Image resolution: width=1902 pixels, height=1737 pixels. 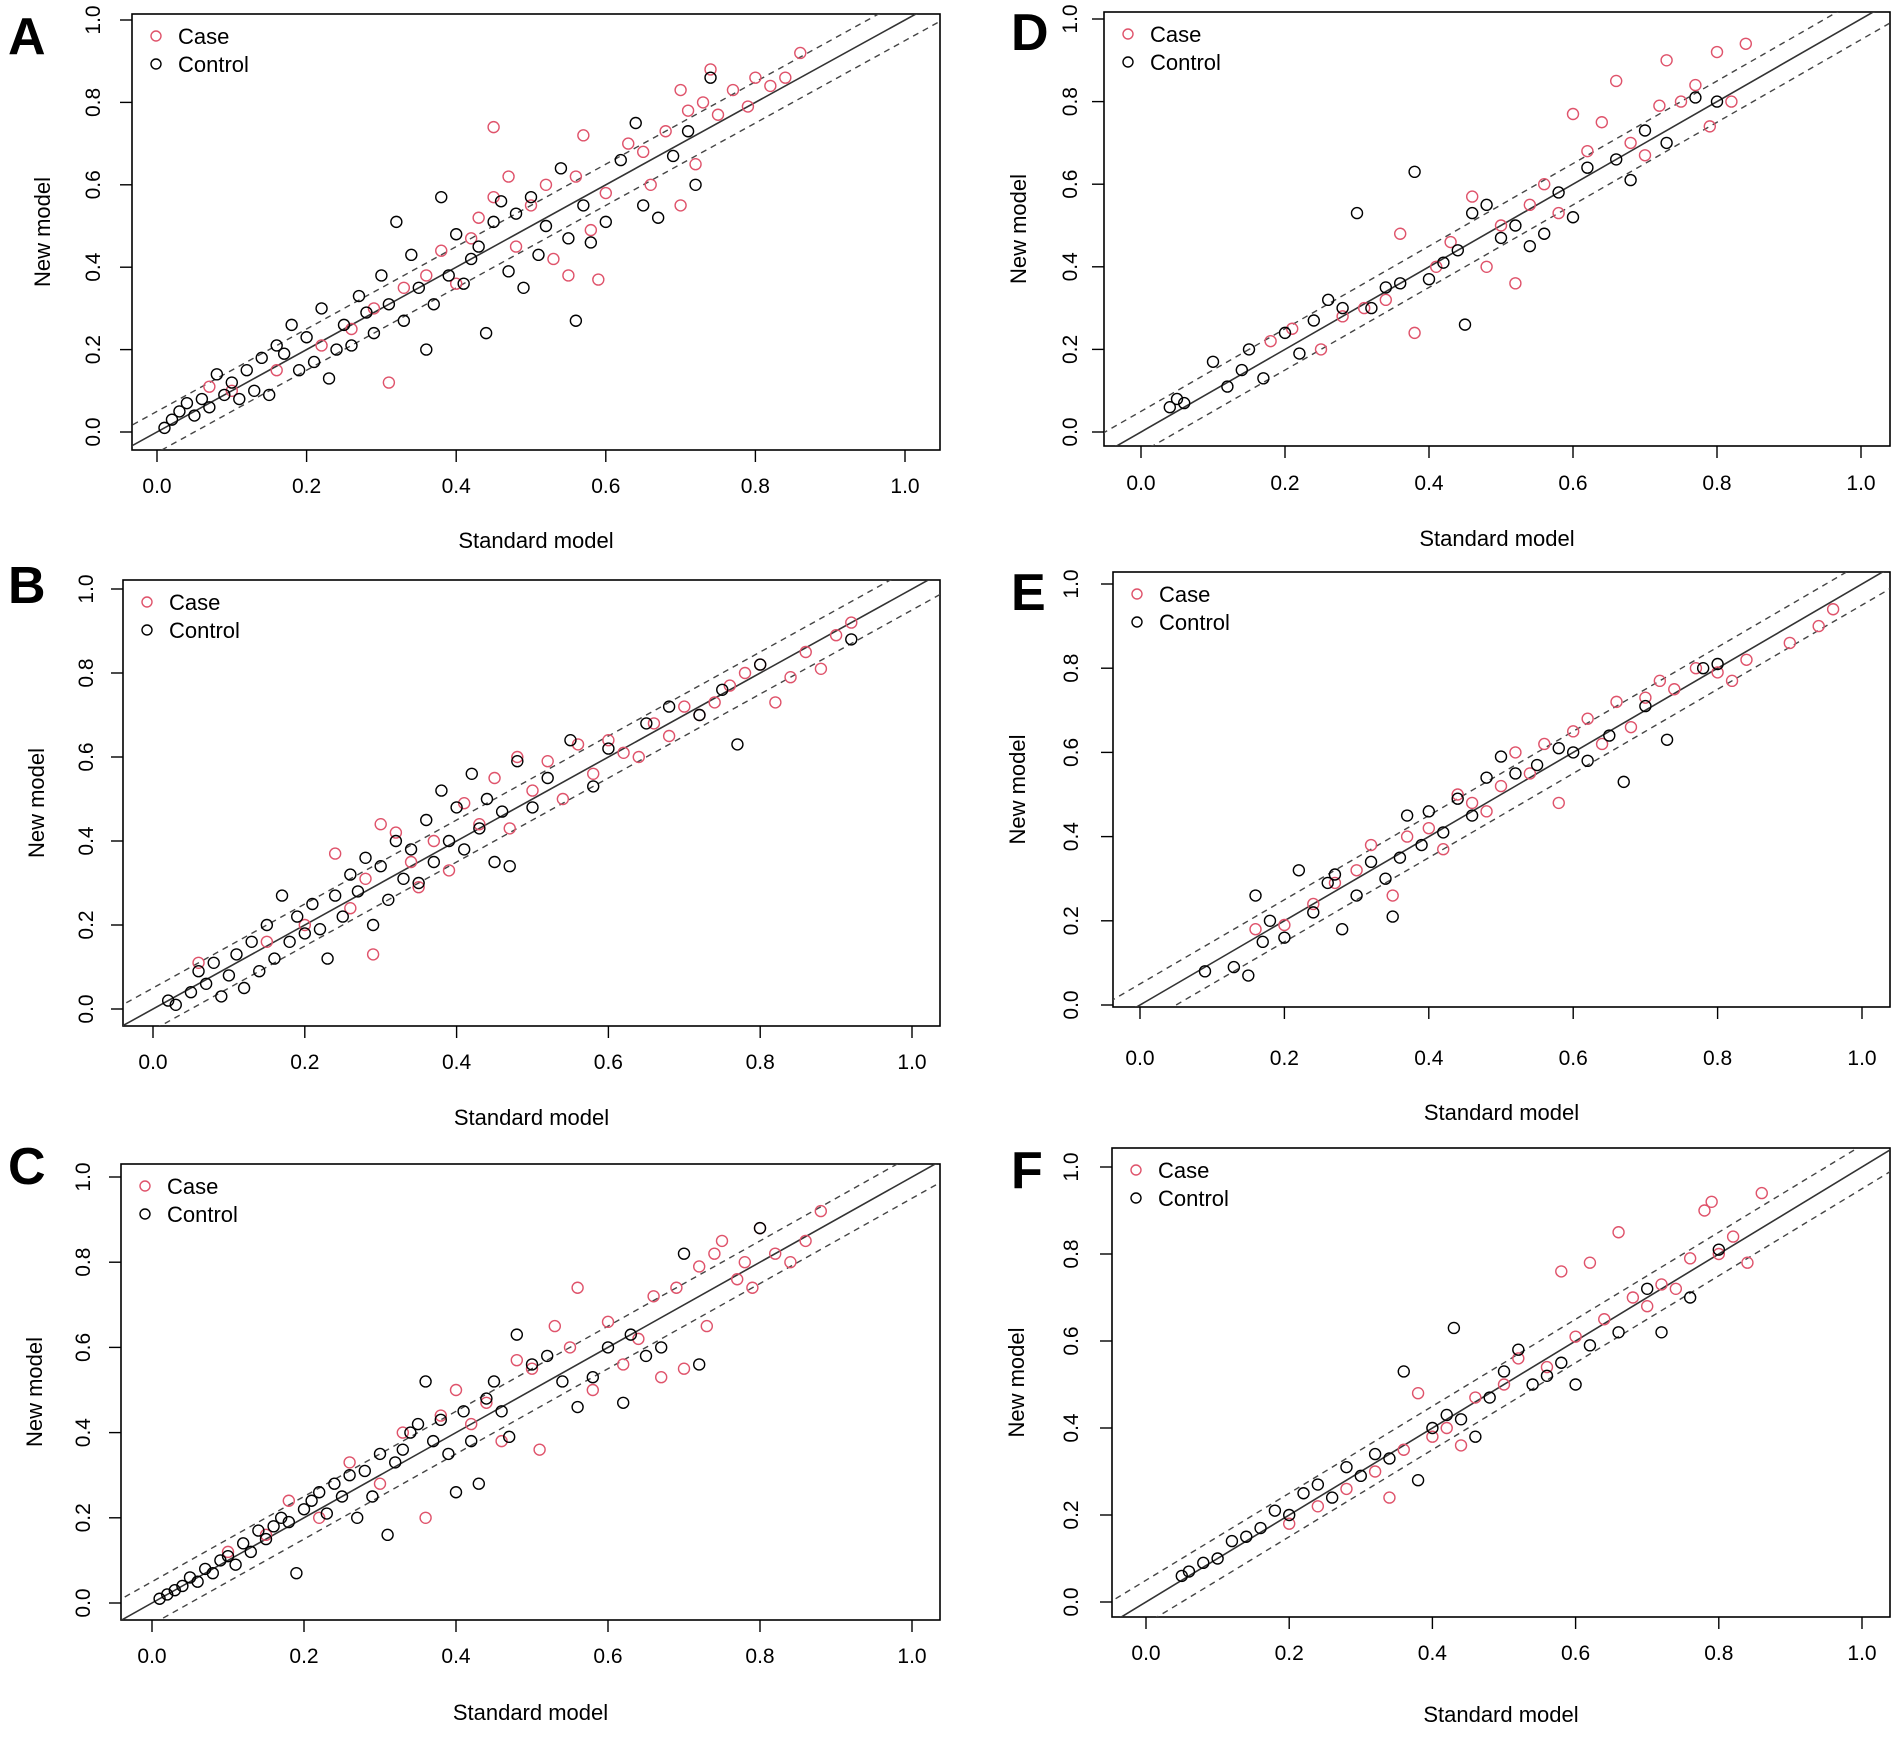 What do you see at coordinates (83, 1517) in the screenshot?
I see `y-tick-label: 0.2` at bounding box center [83, 1517].